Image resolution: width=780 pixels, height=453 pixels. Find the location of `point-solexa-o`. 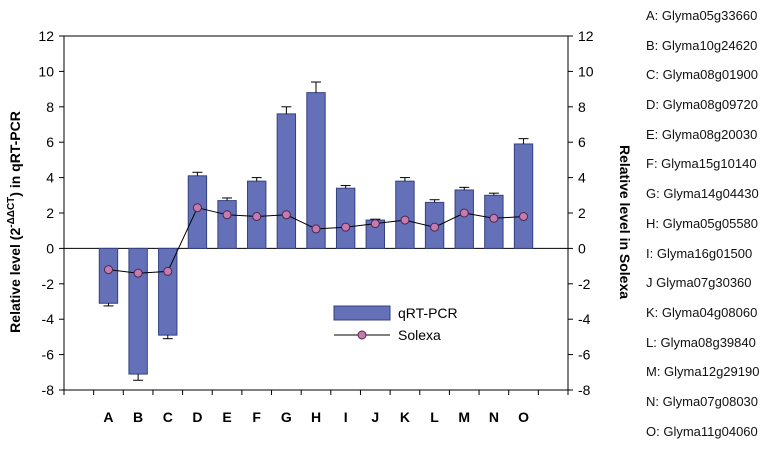

point-solexa-o is located at coordinates (524, 217).